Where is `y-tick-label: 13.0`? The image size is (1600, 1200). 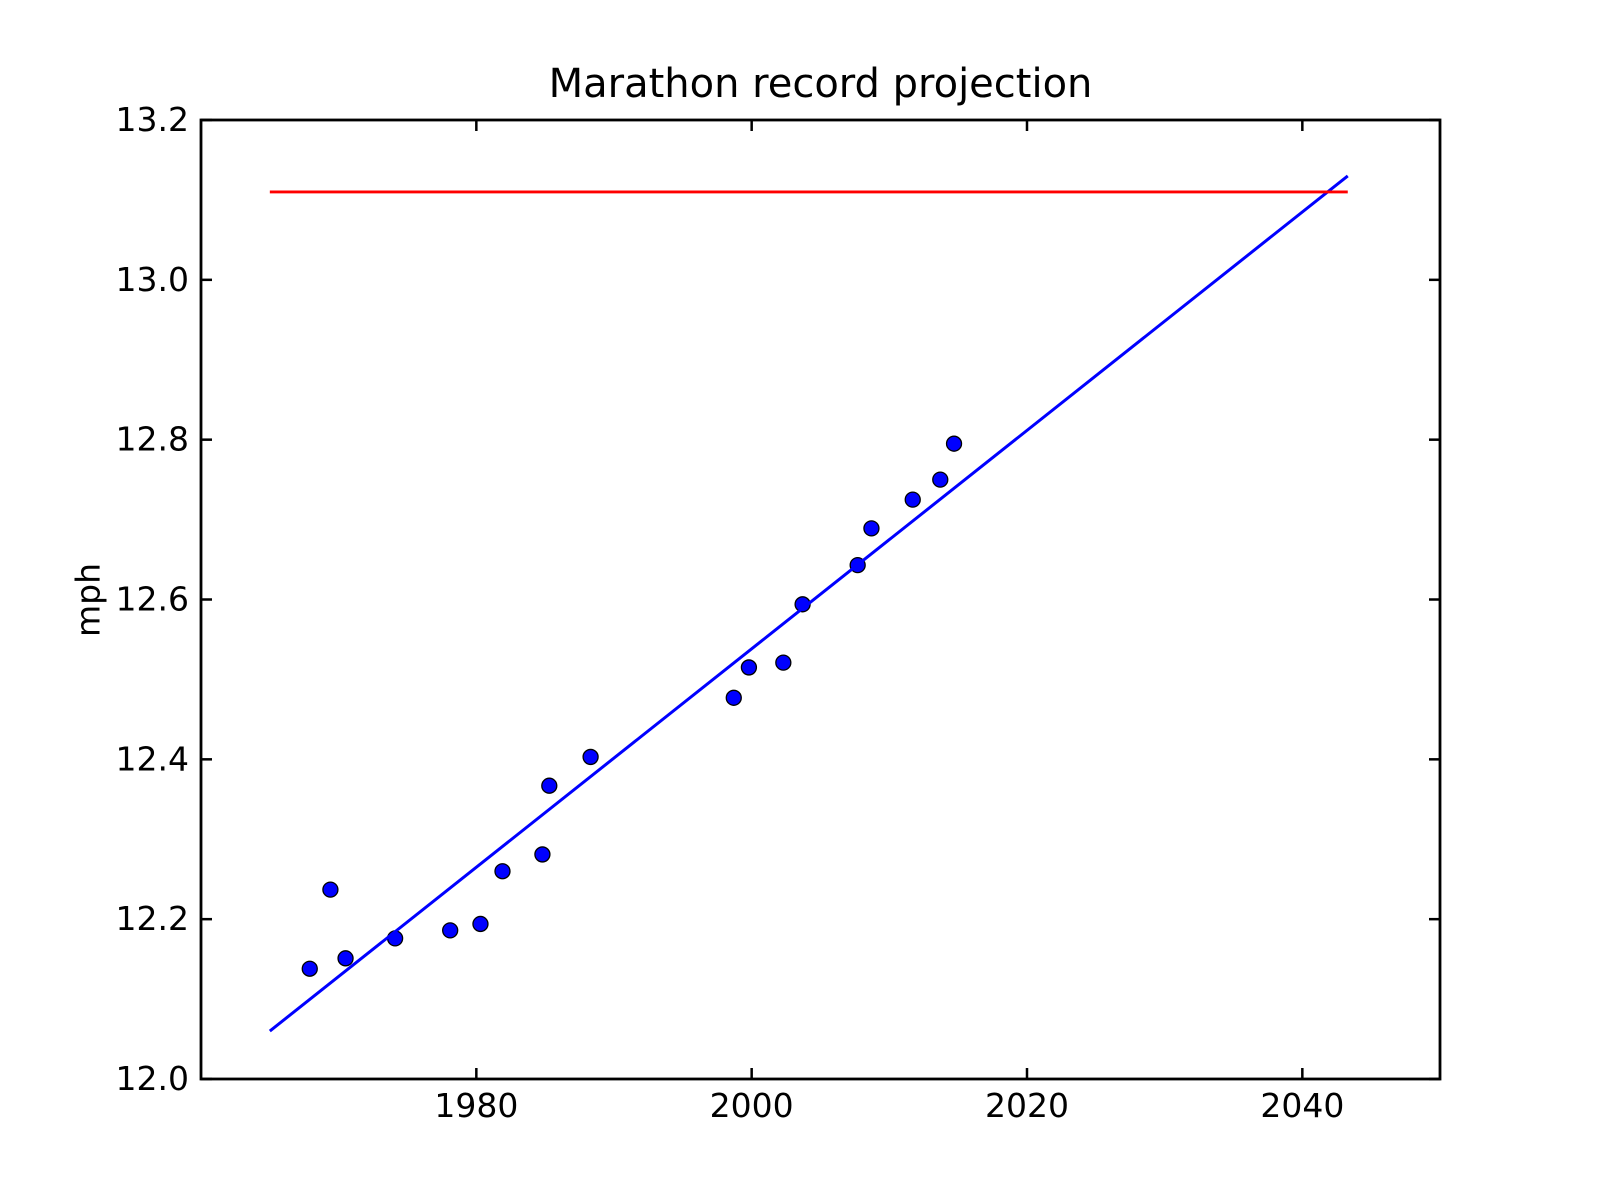 y-tick-label: 13.0 is located at coordinates (152, 279).